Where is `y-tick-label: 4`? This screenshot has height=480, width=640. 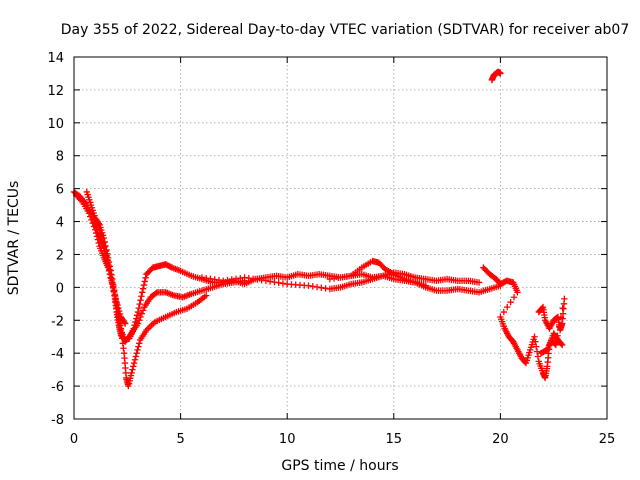
y-tick-label: 4 is located at coordinates (60, 223).